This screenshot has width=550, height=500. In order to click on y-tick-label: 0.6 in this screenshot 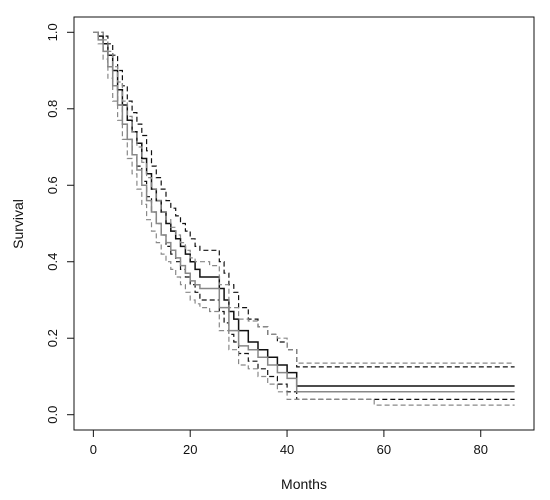, I will do `click(52, 185)`.